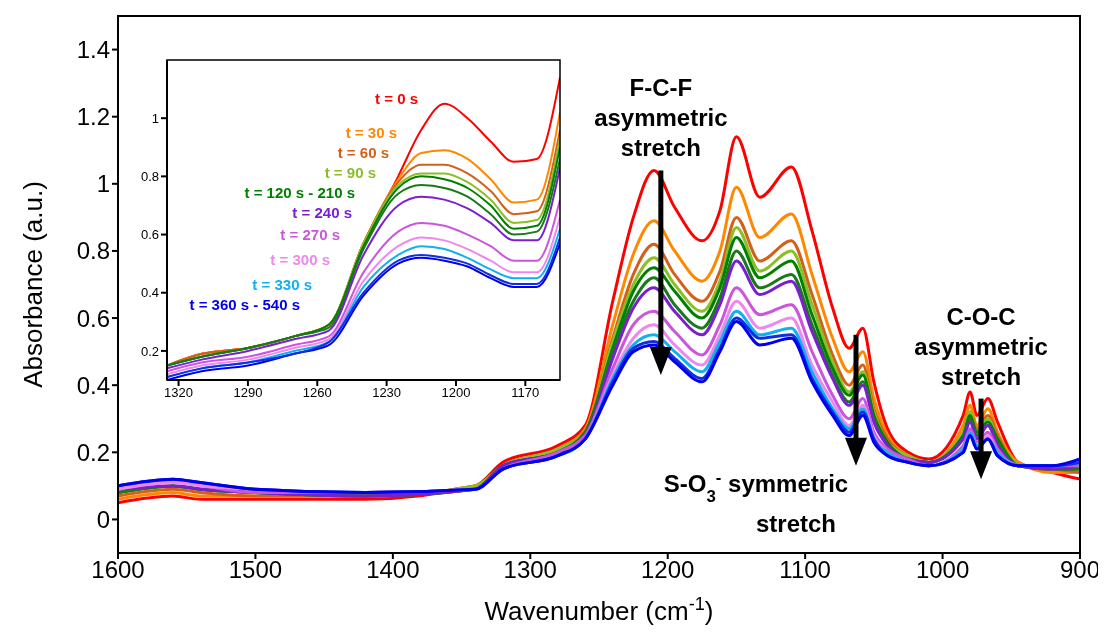  What do you see at coordinates (371, 132) in the screenshot?
I see `series-label: t = 30 s` at bounding box center [371, 132].